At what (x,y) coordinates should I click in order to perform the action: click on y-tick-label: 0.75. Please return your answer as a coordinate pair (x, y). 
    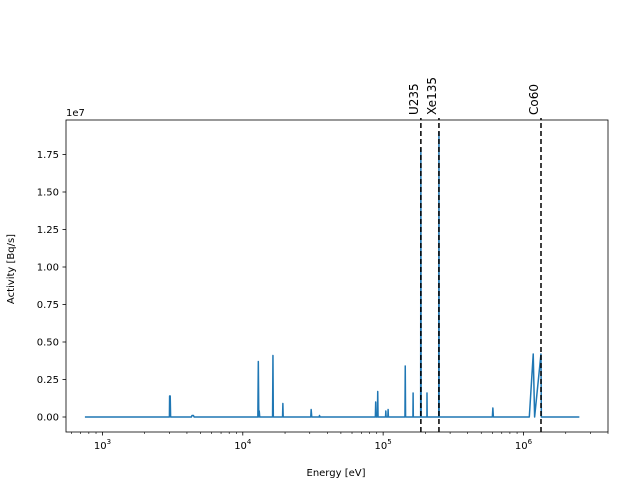
    Looking at the image, I should click on (48, 305).